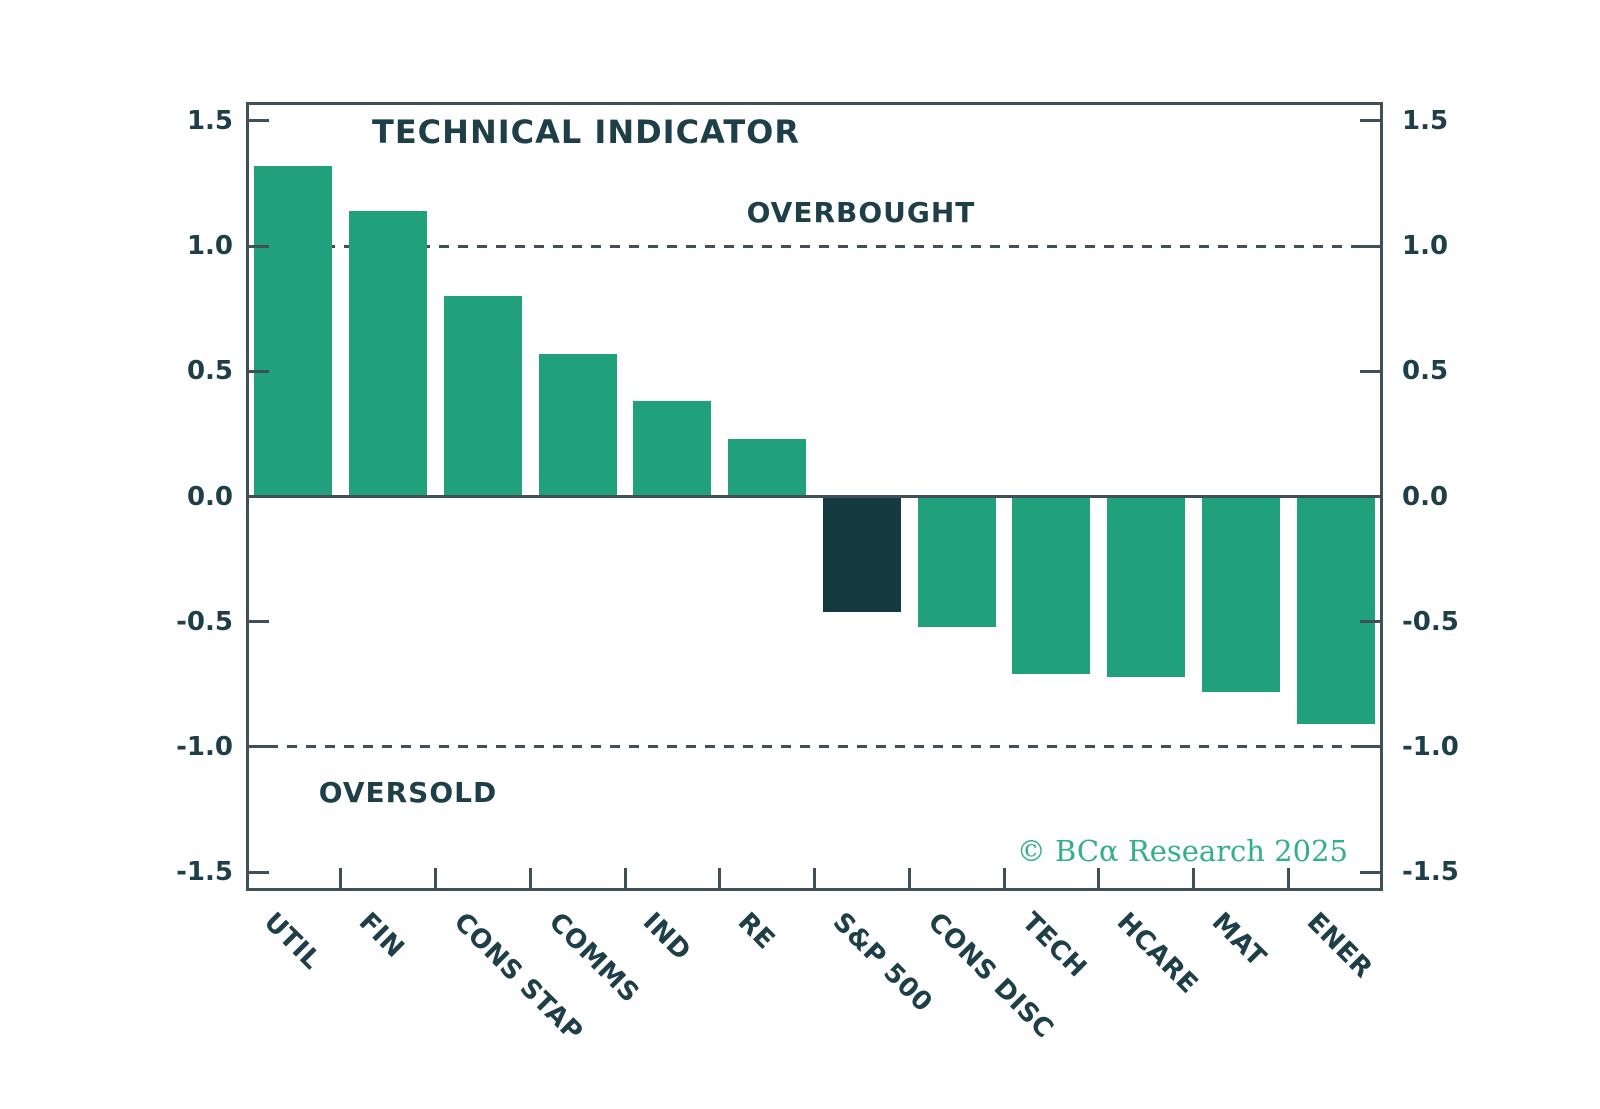 The width and height of the screenshot is (1600, 1109). Describe the element at coordinates (204, 621) in the screenshot. I see `y-axis-label-left-0-5: -0.5` at that location.